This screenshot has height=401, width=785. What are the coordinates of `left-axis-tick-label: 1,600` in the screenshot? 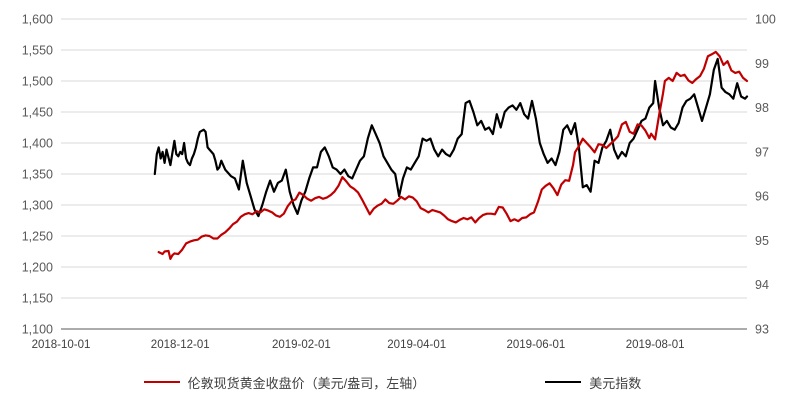 It's located at (37, 20).